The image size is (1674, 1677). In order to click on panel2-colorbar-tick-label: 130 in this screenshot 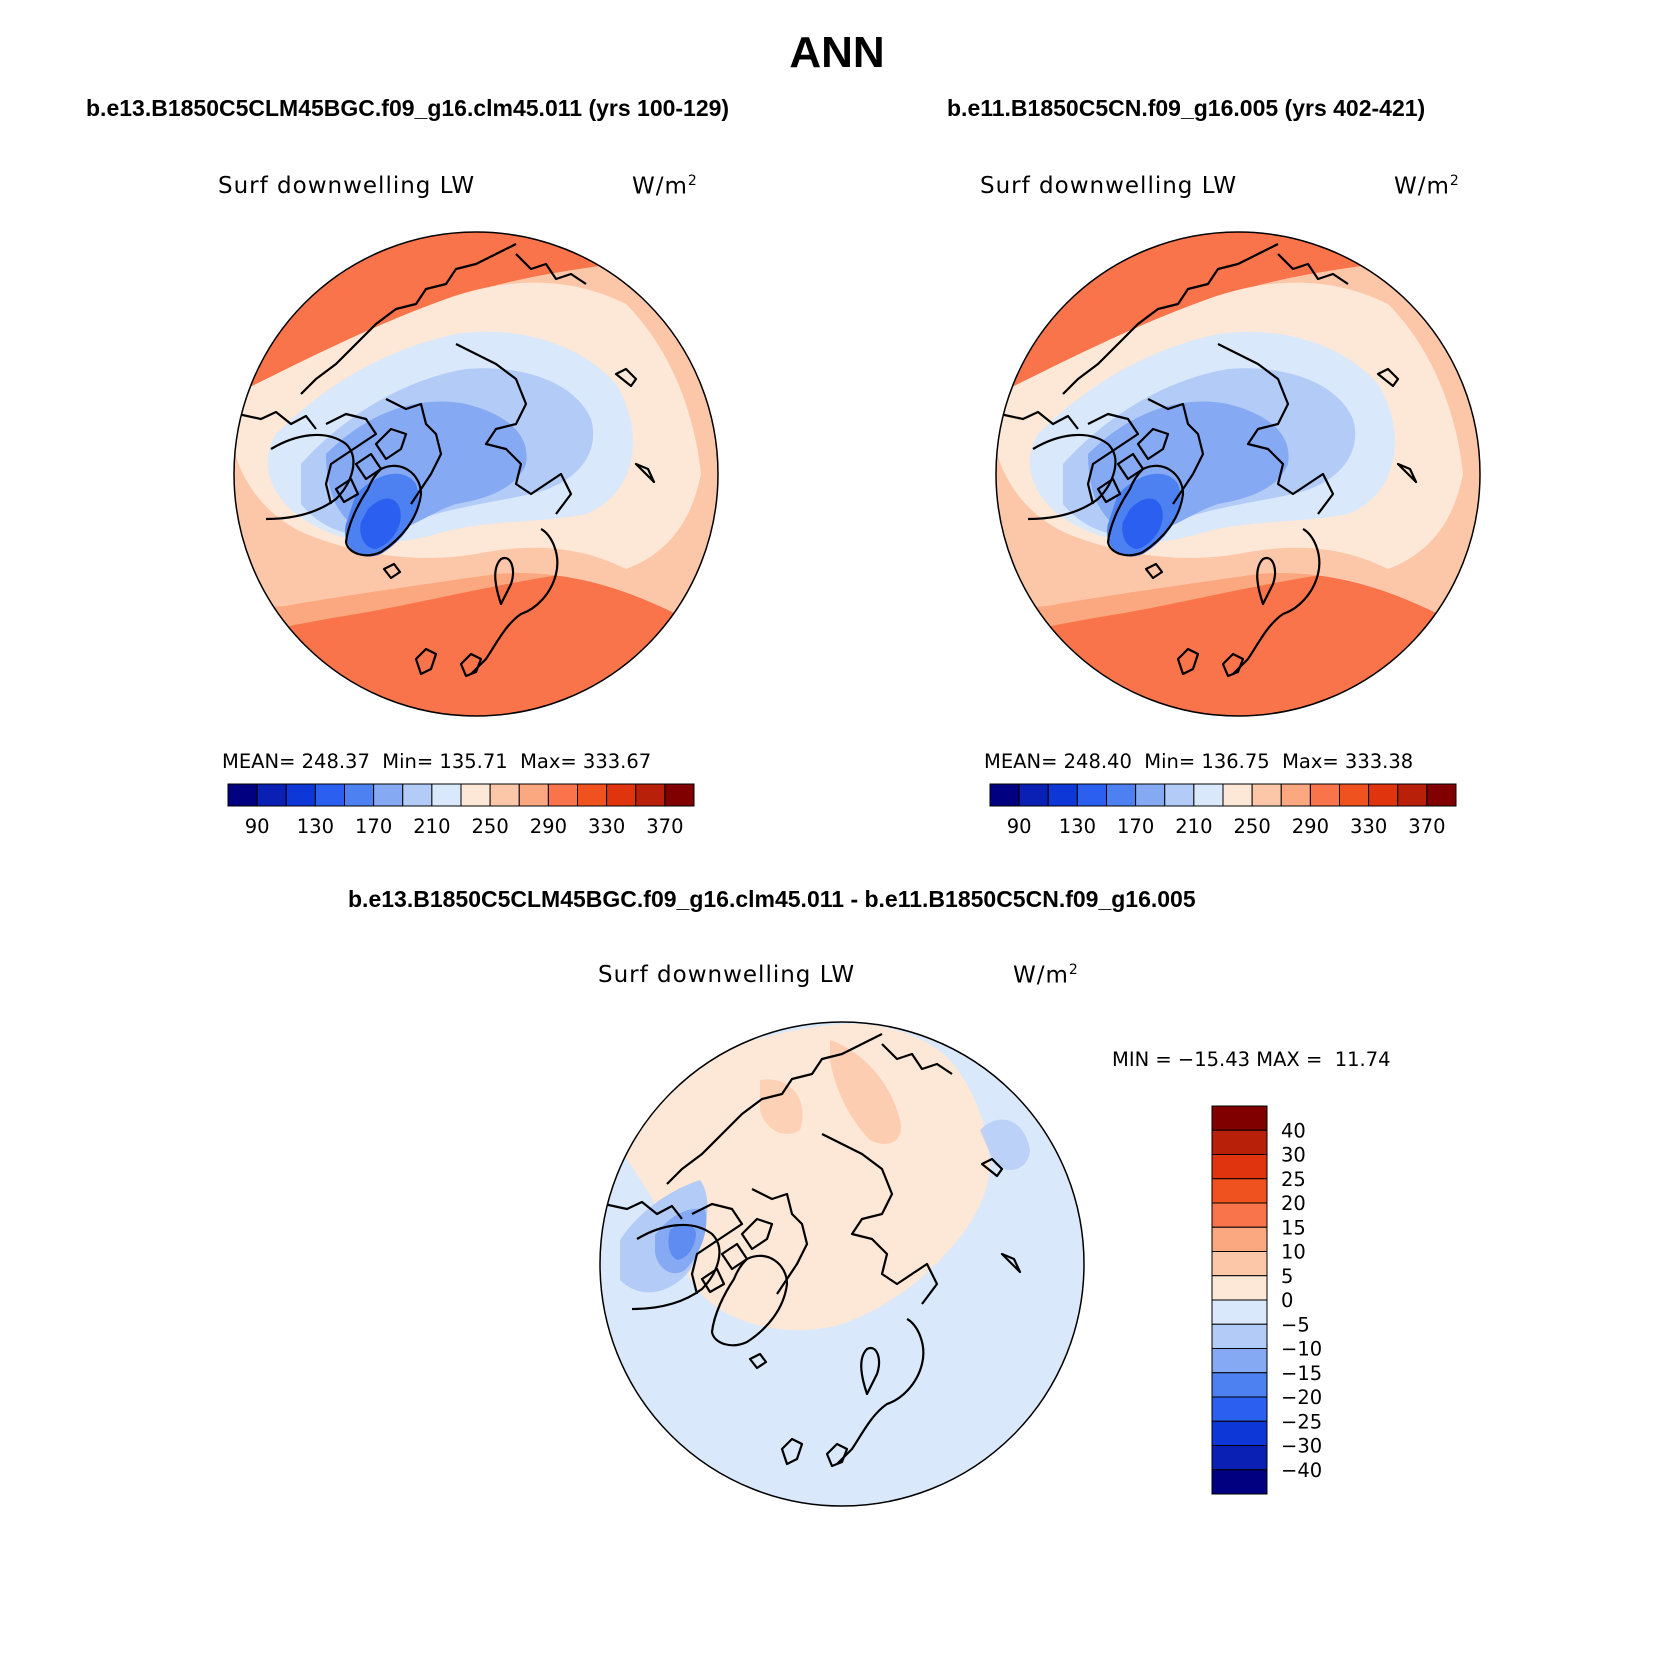, I will do `click(1077, 826)`.